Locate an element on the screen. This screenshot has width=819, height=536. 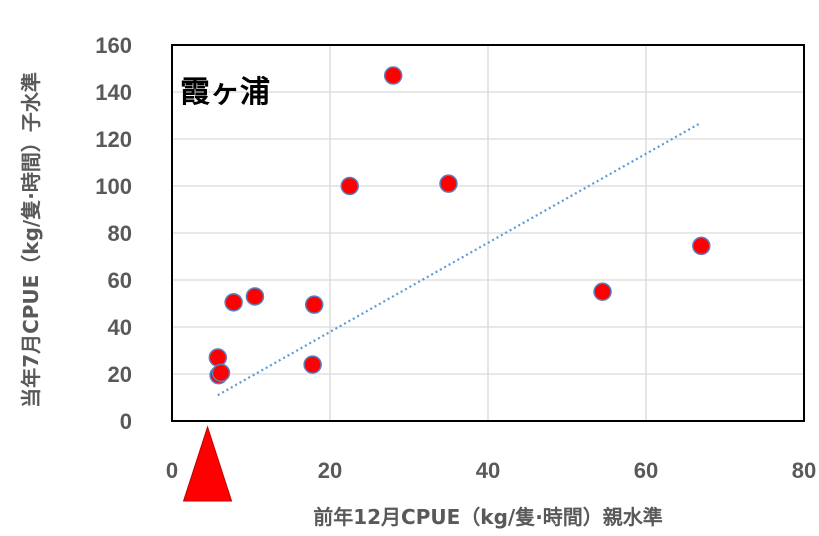
x-tick-label: 0 is located at coordinates (172, 470).